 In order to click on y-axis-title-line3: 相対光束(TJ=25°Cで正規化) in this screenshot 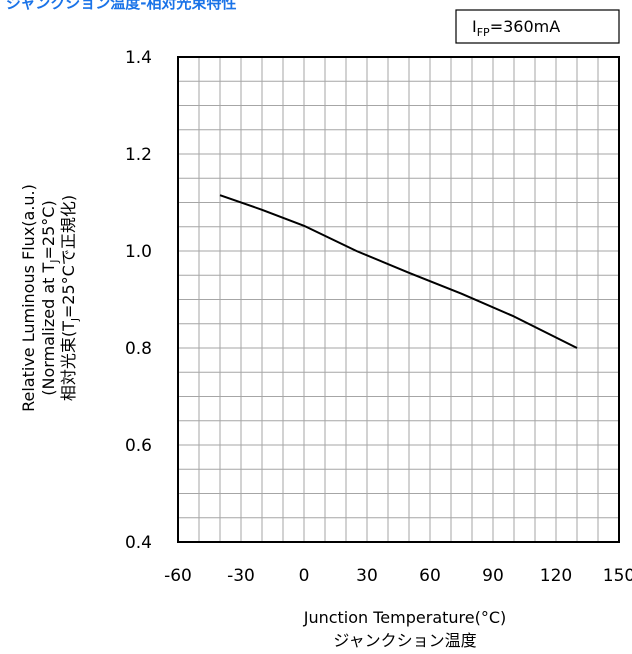, I will do `click(70, 298)`.